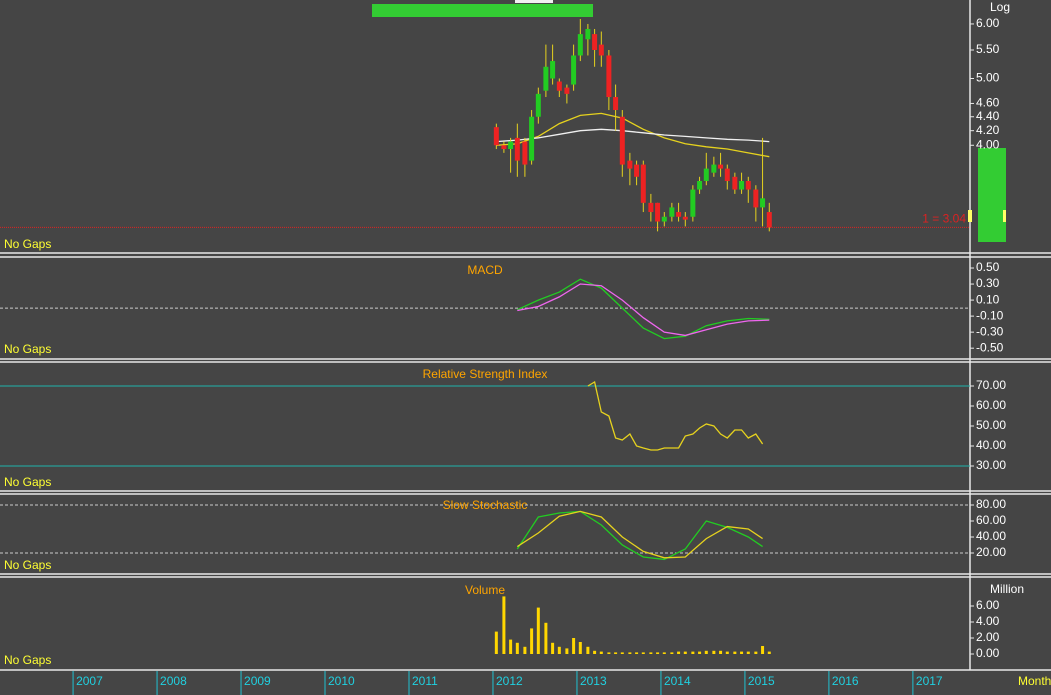 Image resolution: width=1051 pixels, height=695 pixels. I want to click on y-tick-label: 0.50, so click(988, 267).